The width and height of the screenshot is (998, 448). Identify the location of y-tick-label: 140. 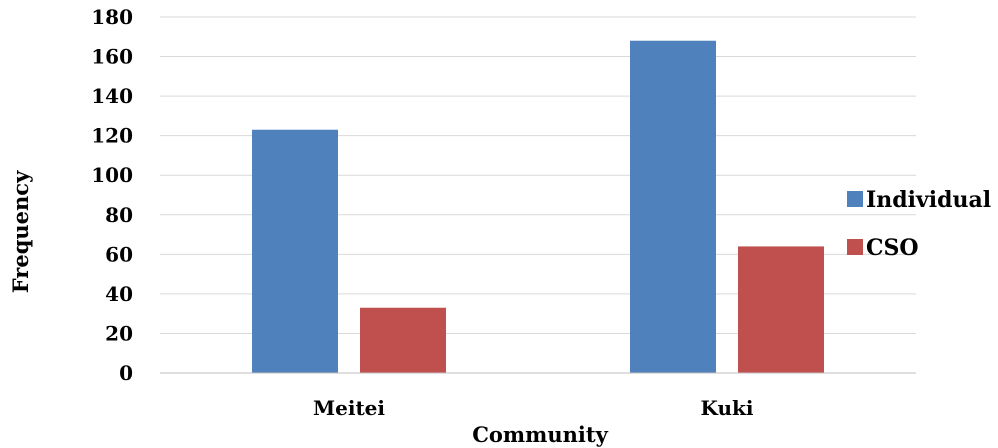
(112, 96).